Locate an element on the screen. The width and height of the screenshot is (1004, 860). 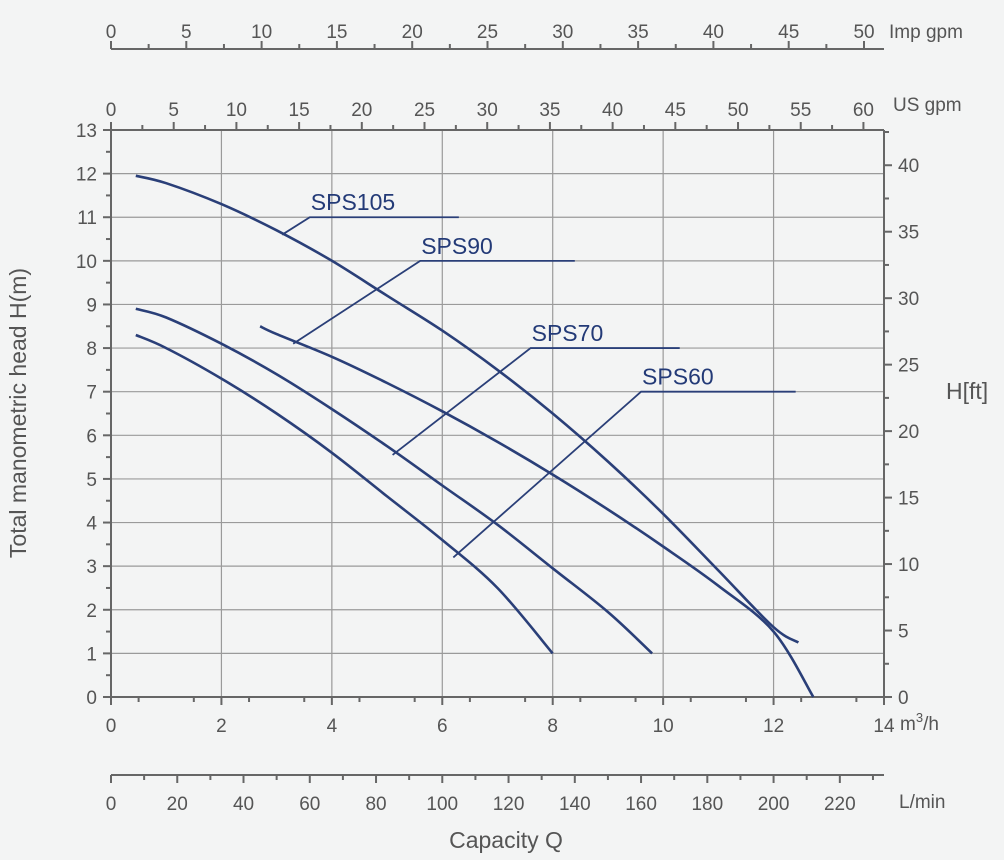
top-imp-tick-label: 45 is located at coordinates (788, 32).